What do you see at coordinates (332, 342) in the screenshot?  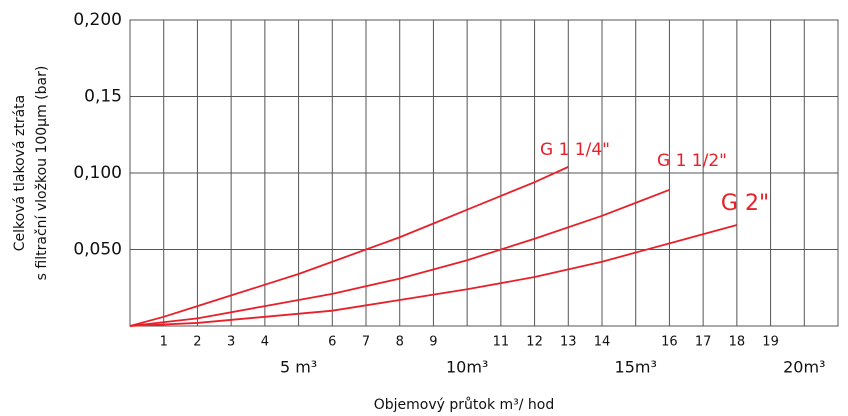 I see `x-tick-label: 6` at bounding box center [332, 342].